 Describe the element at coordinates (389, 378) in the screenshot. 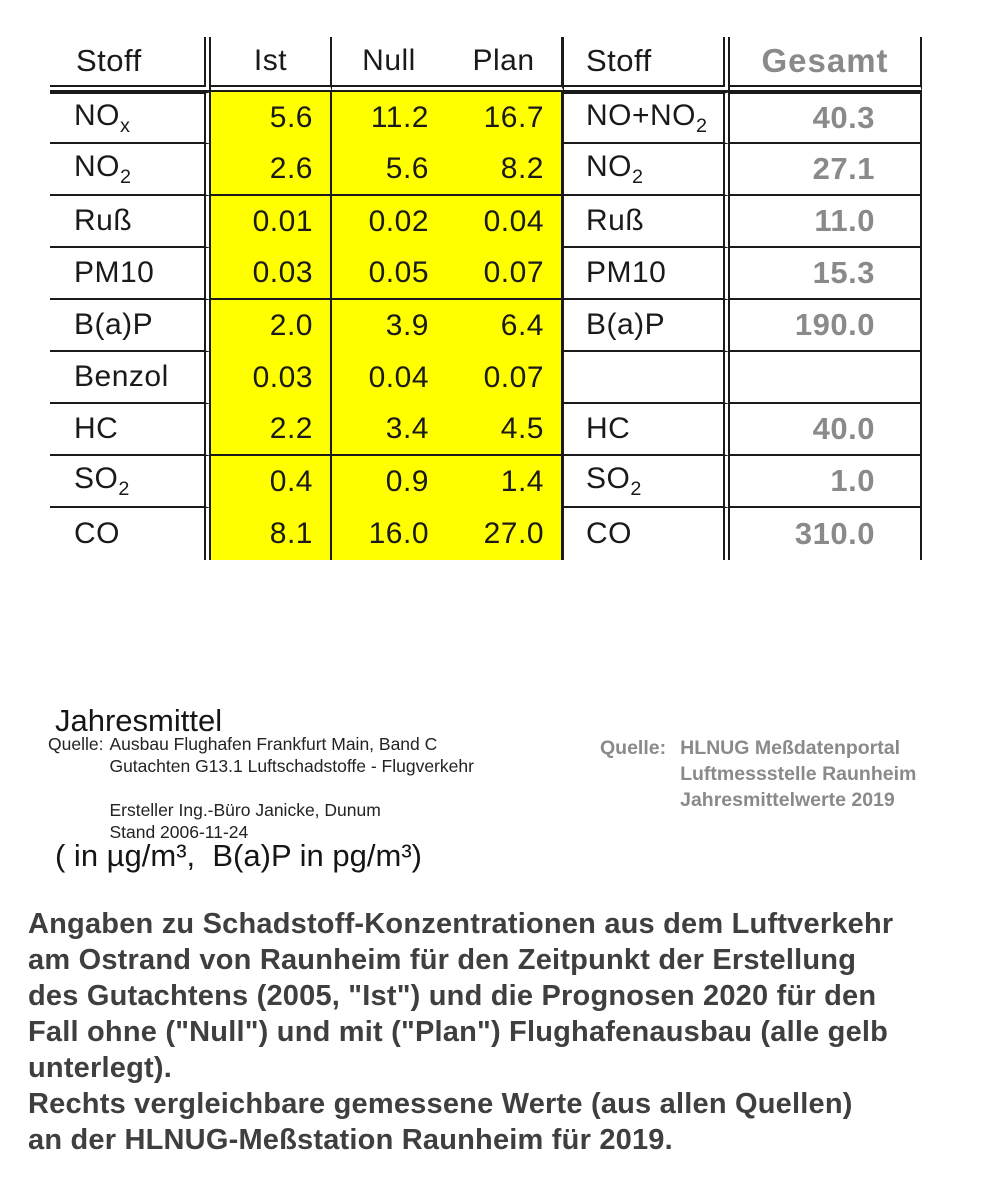

I see `null-value: 0.04` at that location.